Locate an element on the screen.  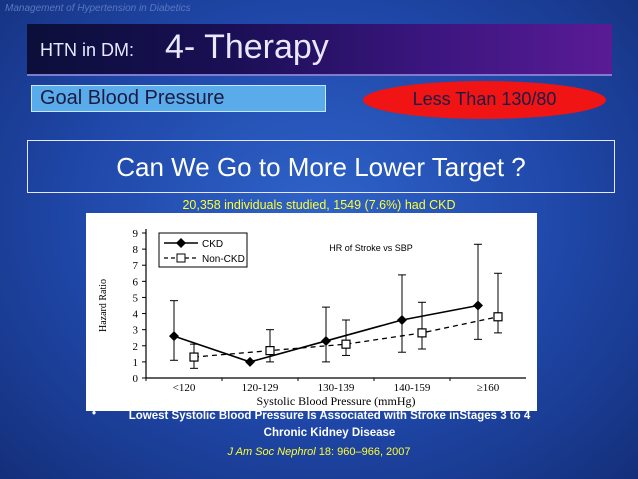
goal-value: Less Than 130/80 is located at coordinates (484, 99).